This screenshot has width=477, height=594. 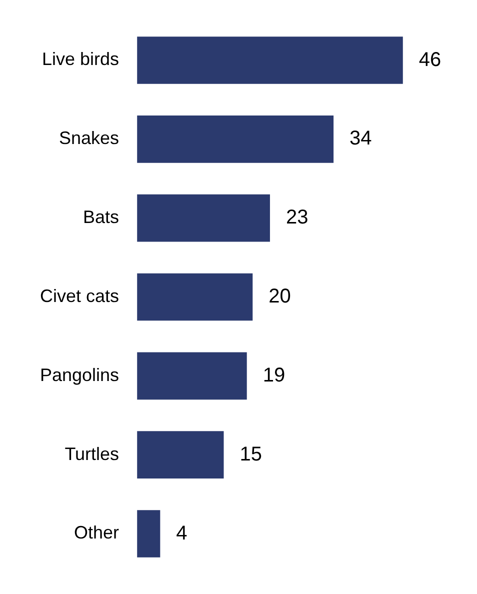 What do you see at coordinates (251, 454) in the screenshot?
I see `data-label: 15` at bounding box center [251, 454].